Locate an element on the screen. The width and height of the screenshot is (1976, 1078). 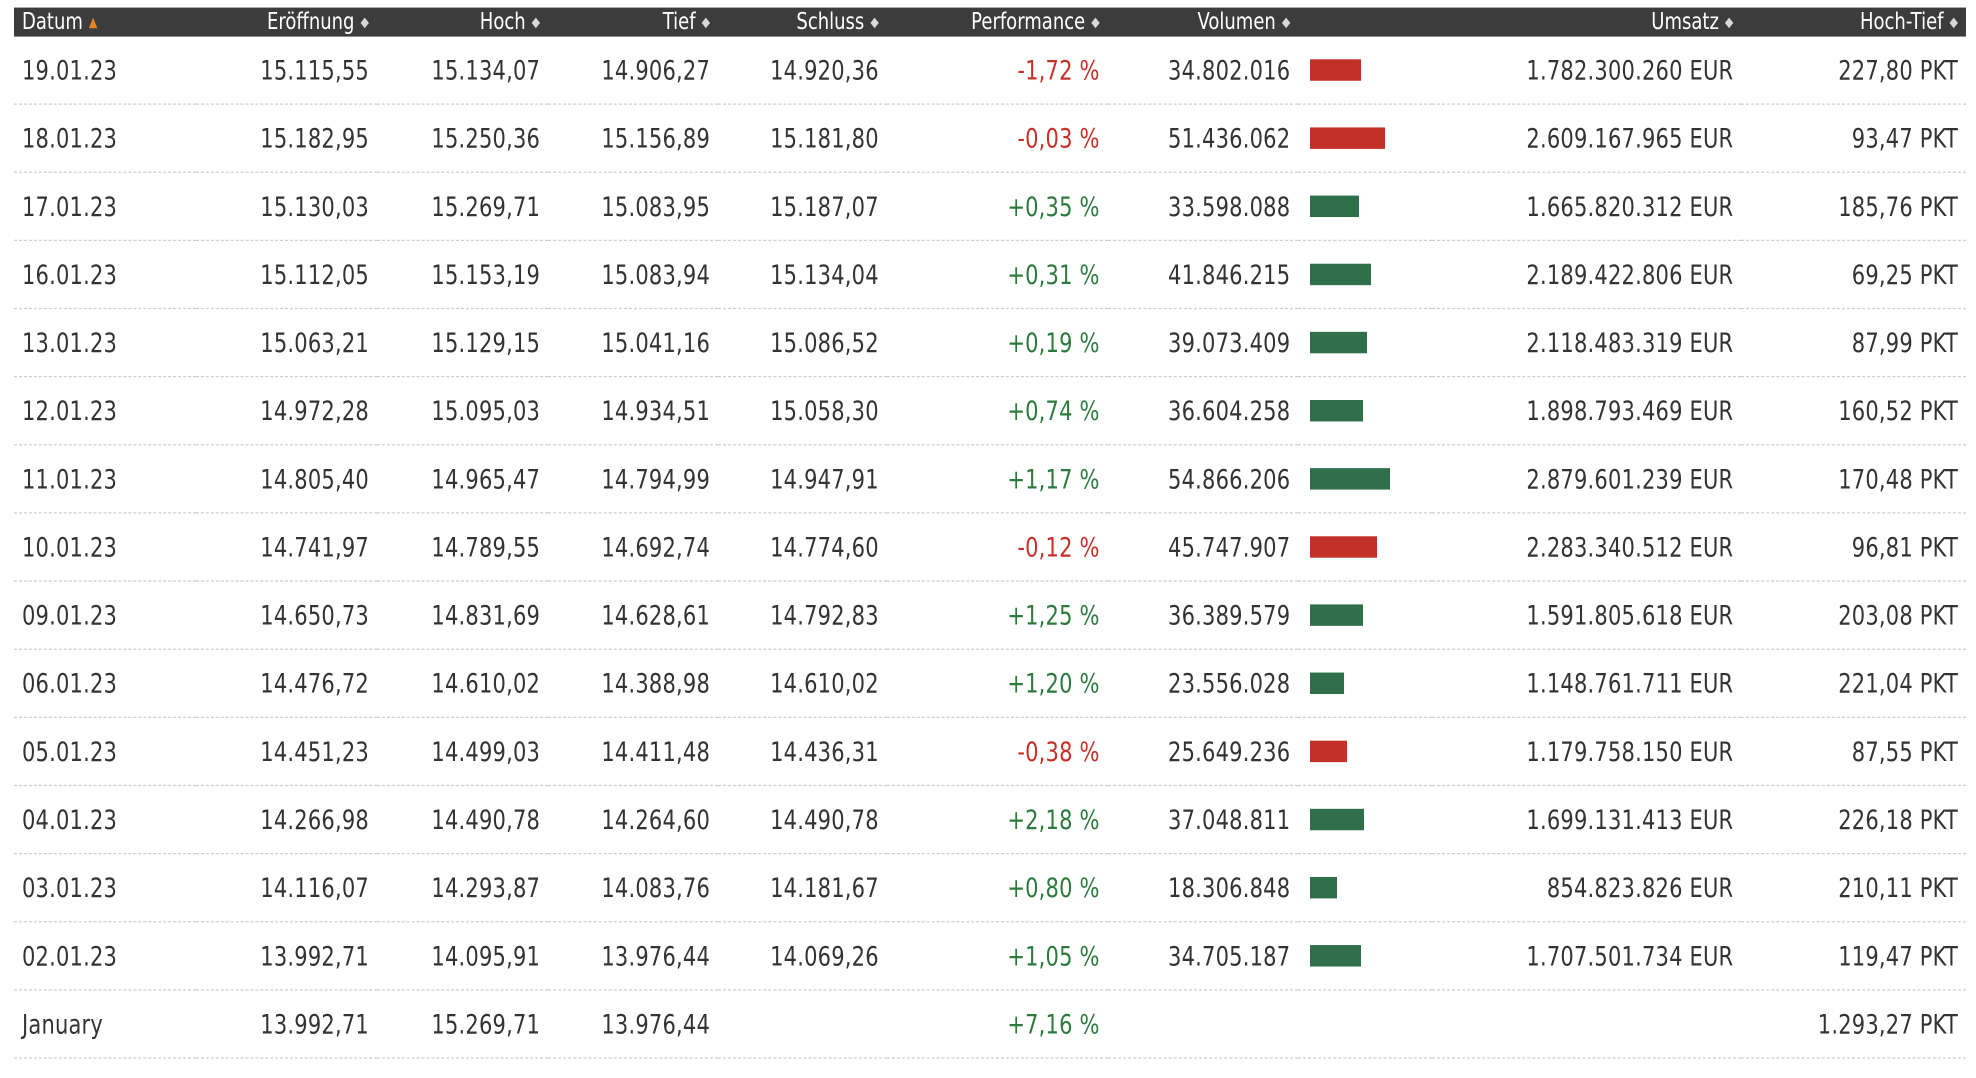
cell-high: 15.134,07 is located at coordinates (462, 70).